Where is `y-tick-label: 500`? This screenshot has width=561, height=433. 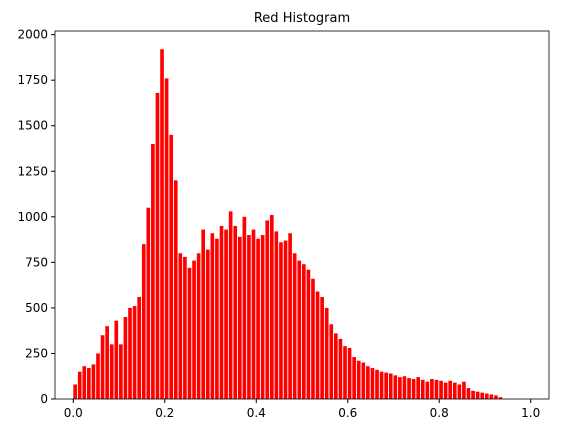 y-tick-label: 500 is located at coordinates (36, 308).